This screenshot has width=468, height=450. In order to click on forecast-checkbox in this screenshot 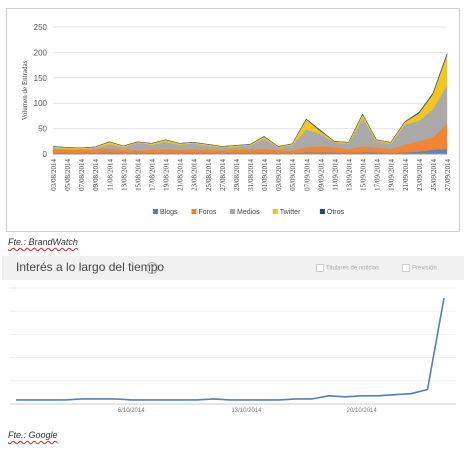, I will do `click(406, 268)`.